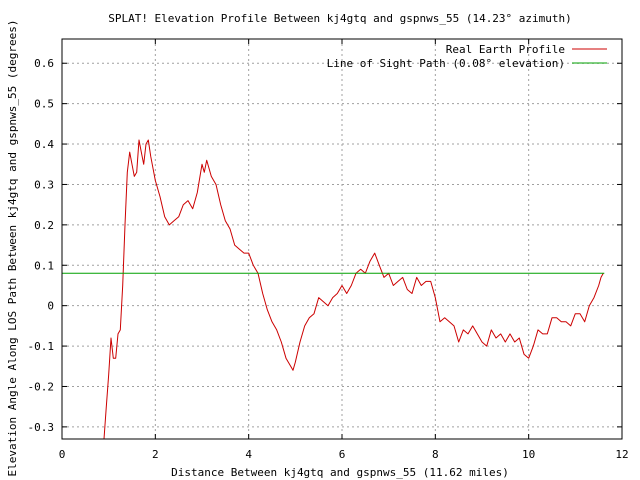 The height and width of the screenshot is (480, 640). Describe the element at coordinates (62, 454) in the screenshot. I see `x-tick-label: 0` at that location.